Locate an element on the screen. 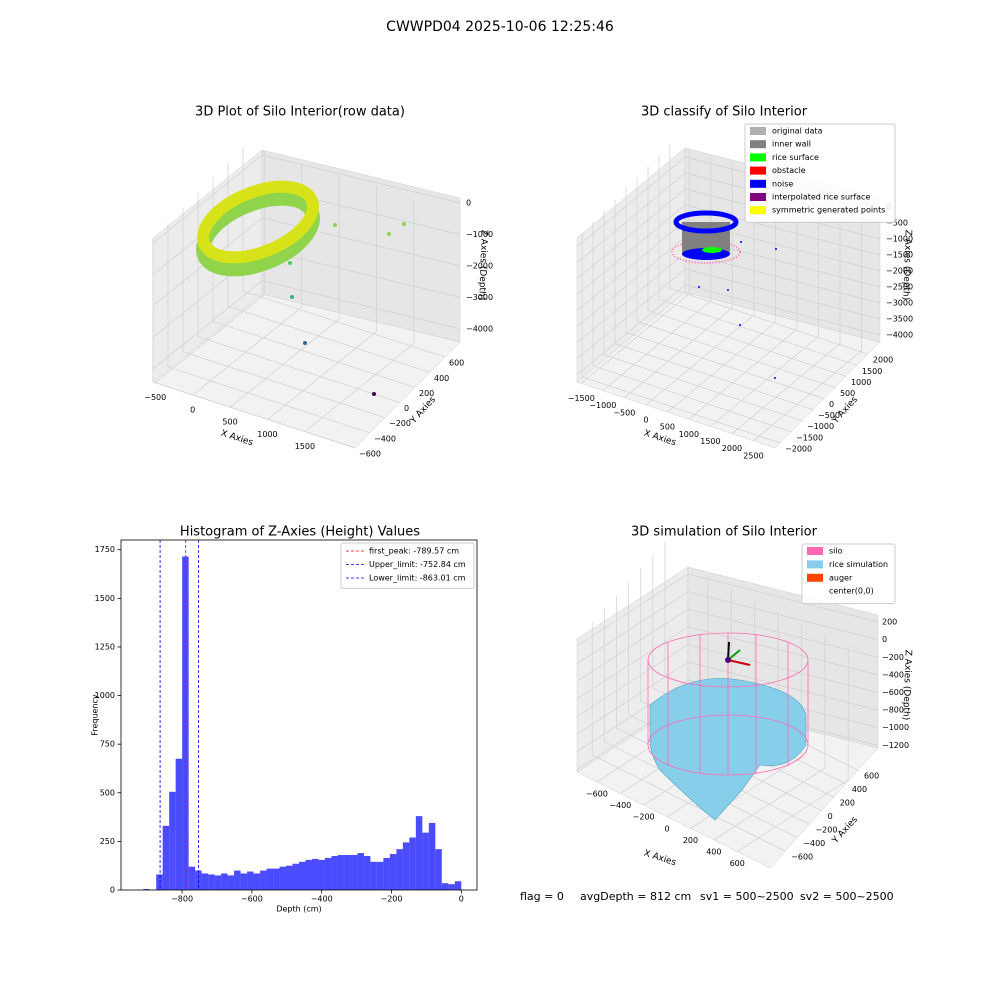  y-tick-label: −400 is located at coordinates (385, 438).